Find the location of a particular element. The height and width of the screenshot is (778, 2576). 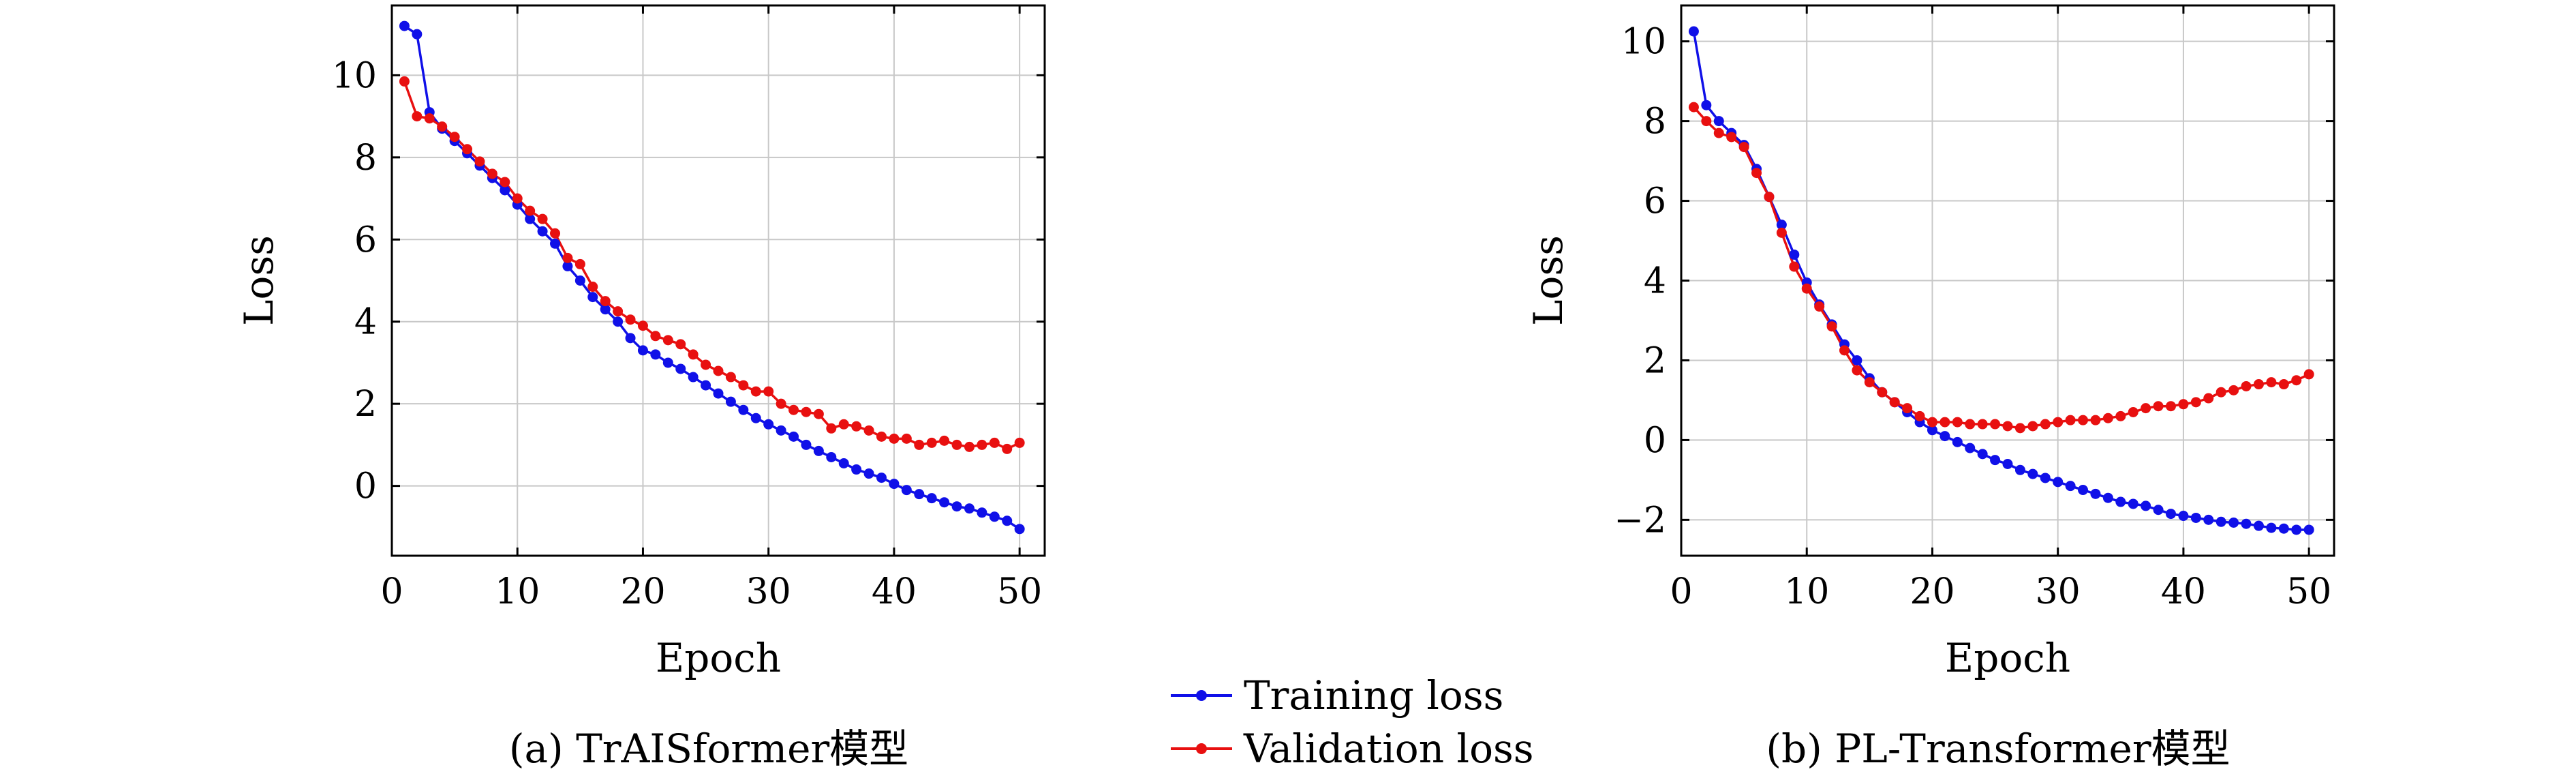

chart-caption: (a) TrAISformer模型 is located at coordinates (708, 748).